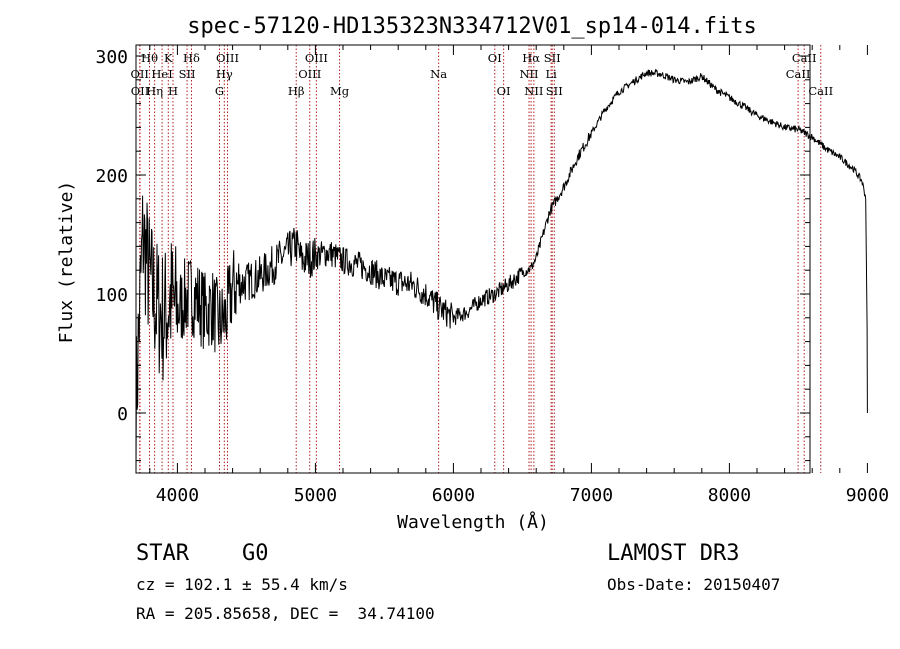 The image size is (900, 649). I want to click on y-tick-label: 300, so click(111, 57).